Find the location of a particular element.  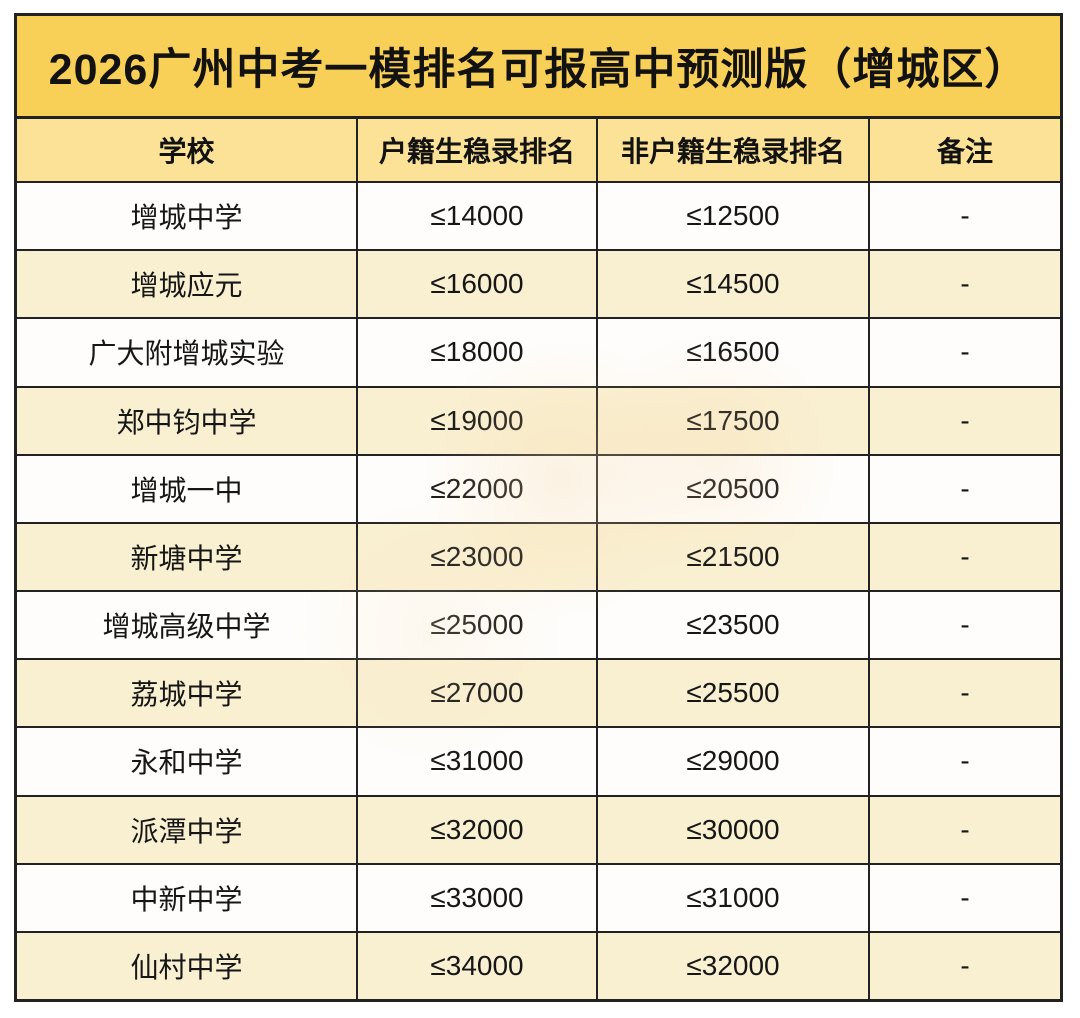

cell-school: 荔城中学 is located at coordinates (187, 693).